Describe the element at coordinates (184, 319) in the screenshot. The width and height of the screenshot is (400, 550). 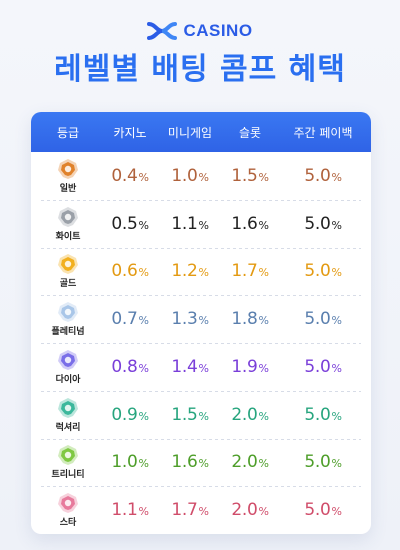
I see `rate-value: 1.3` at that location.